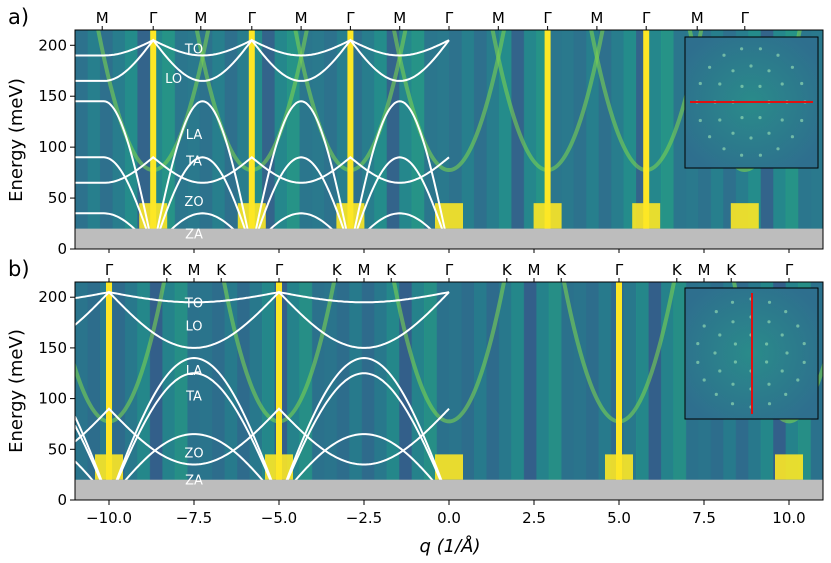  Describe the element at coordinates (193, 202) in the screenshot. I see `band-label-zo: ZO` at that location.